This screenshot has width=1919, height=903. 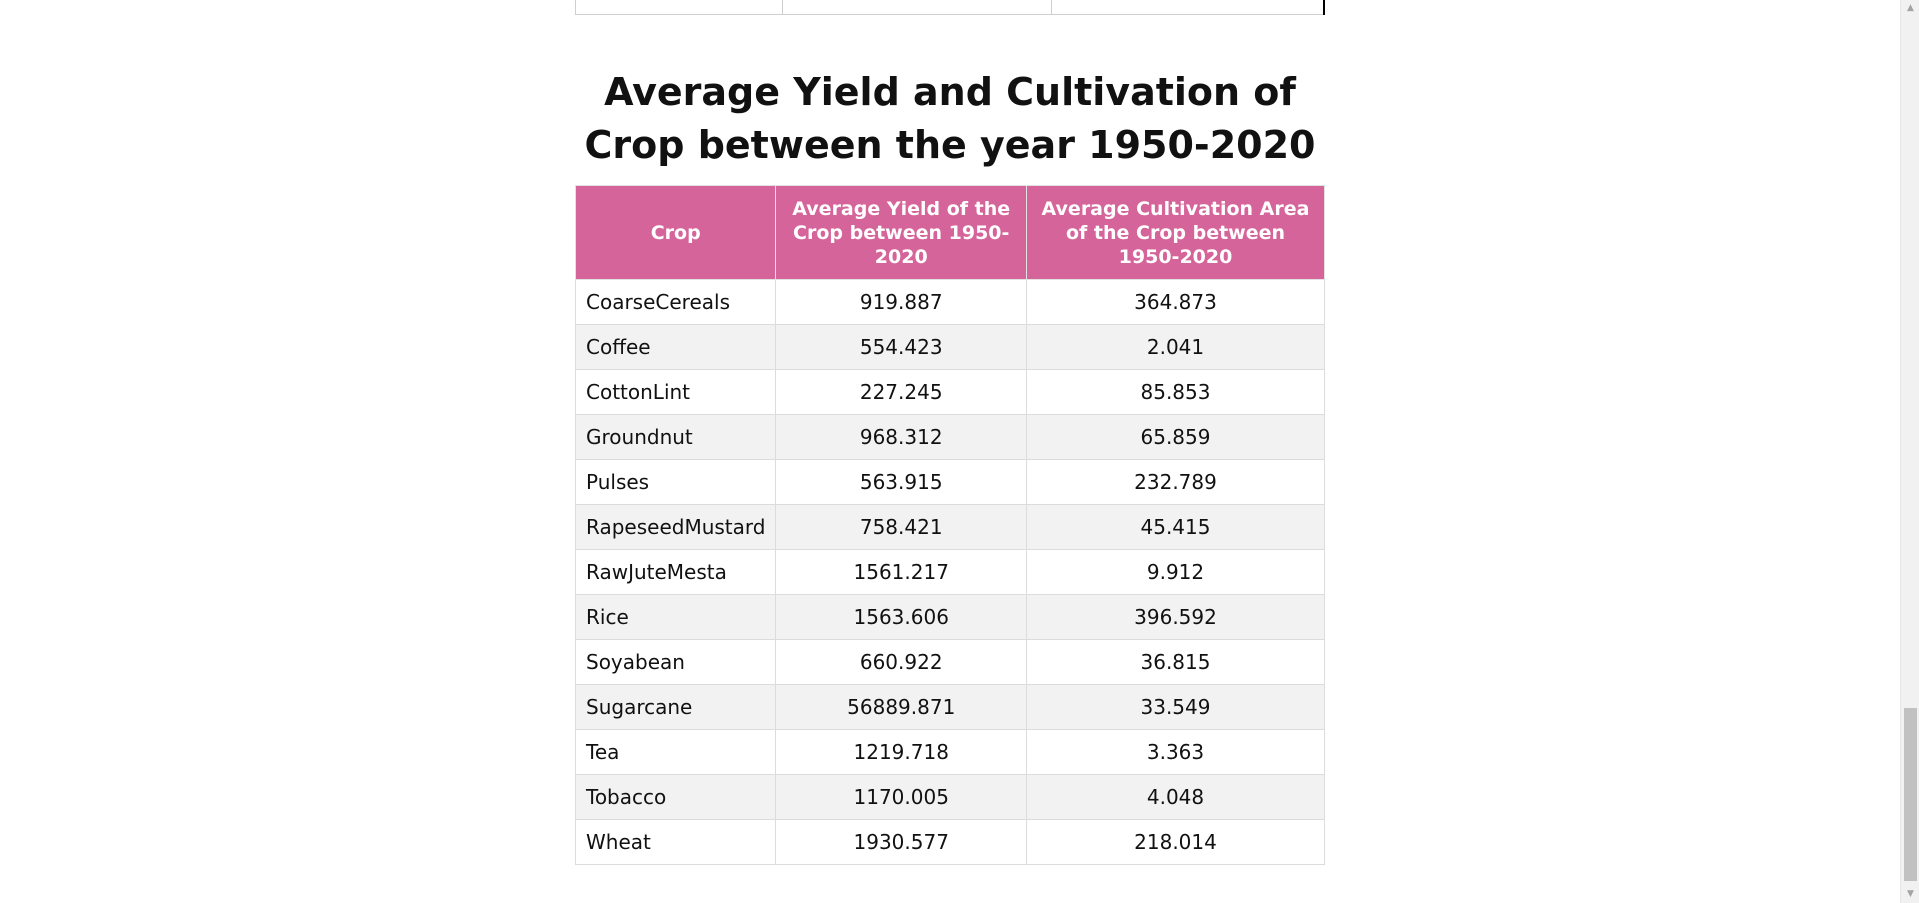 What do you see at coordinates (675, 482) in the screenshot?
I see `cell-crop-name: Pulses` at bounding box center [675, 482].